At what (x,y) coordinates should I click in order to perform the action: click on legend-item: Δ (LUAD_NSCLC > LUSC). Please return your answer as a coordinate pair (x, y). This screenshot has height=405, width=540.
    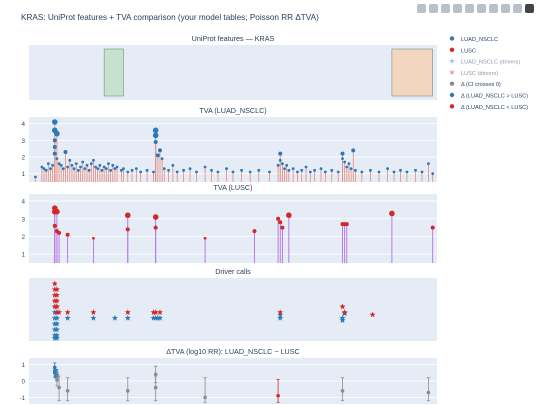
    Looking at the image, I should click on (488, 96).